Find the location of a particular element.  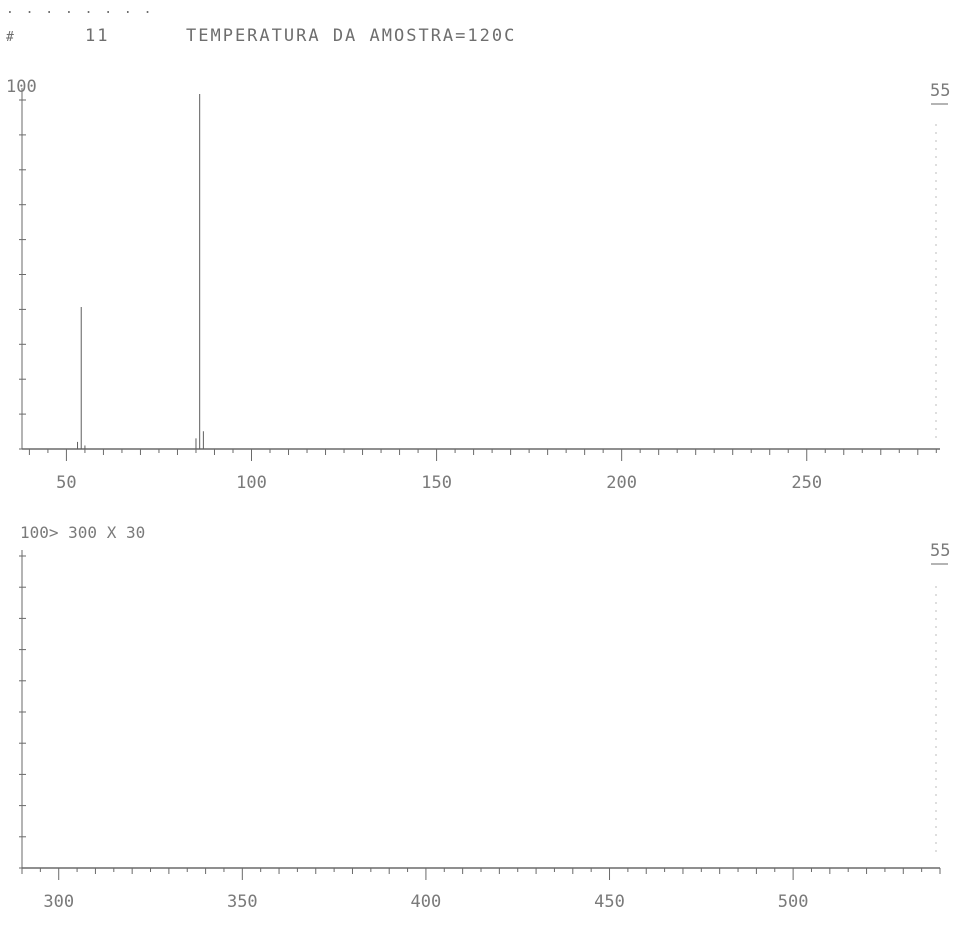

x-tick-label: 100 is located at coordinates (251, 483).